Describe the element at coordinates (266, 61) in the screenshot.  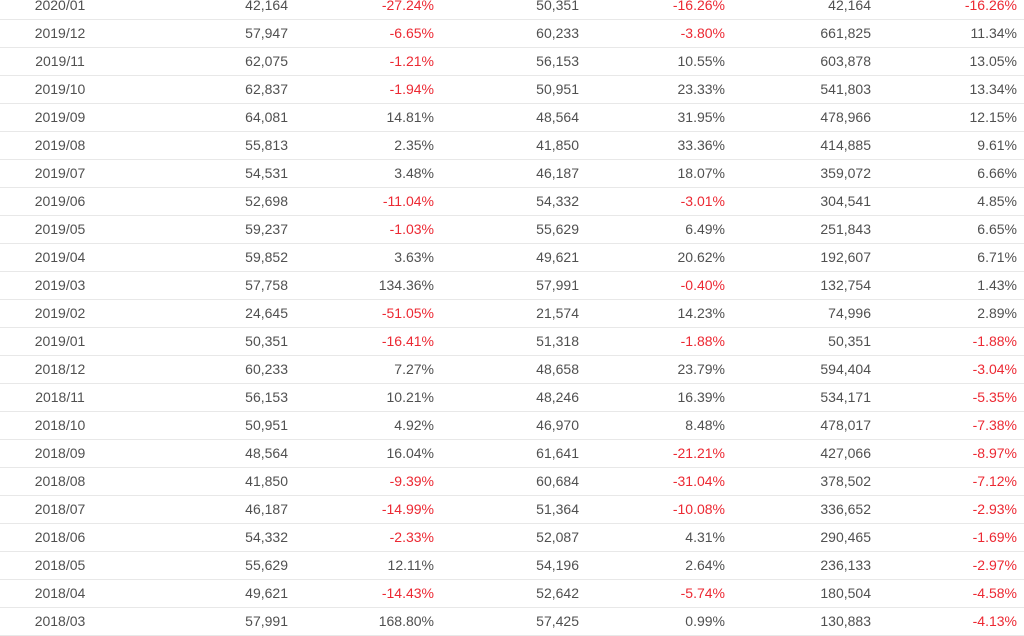
I see `value-cell: 62,075` at that location.